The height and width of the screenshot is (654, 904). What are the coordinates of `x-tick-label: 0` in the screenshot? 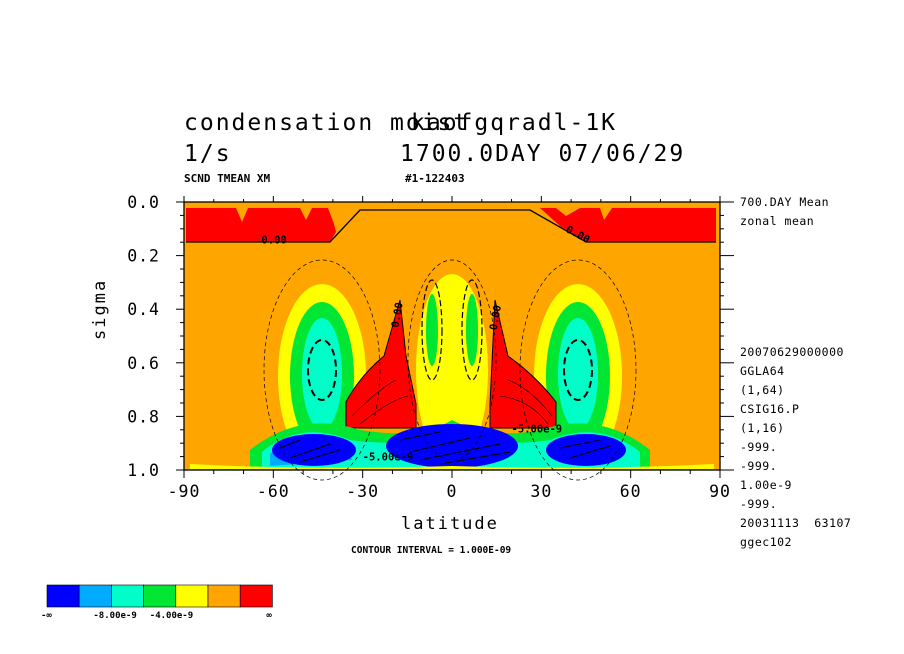 It's located at (452, 491).